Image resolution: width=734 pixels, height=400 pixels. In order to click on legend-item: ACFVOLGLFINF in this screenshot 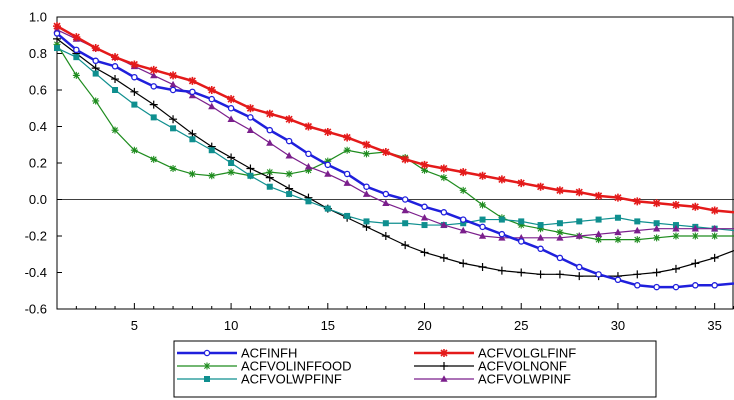, I will do `click(495, 353)`.